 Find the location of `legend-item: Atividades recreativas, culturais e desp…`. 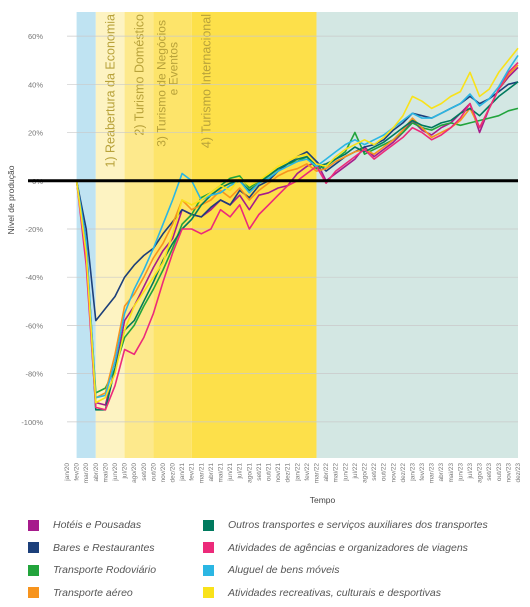

legend-item: Atividades recreativas, culturais e desp… is located at coordinates (322, 593).